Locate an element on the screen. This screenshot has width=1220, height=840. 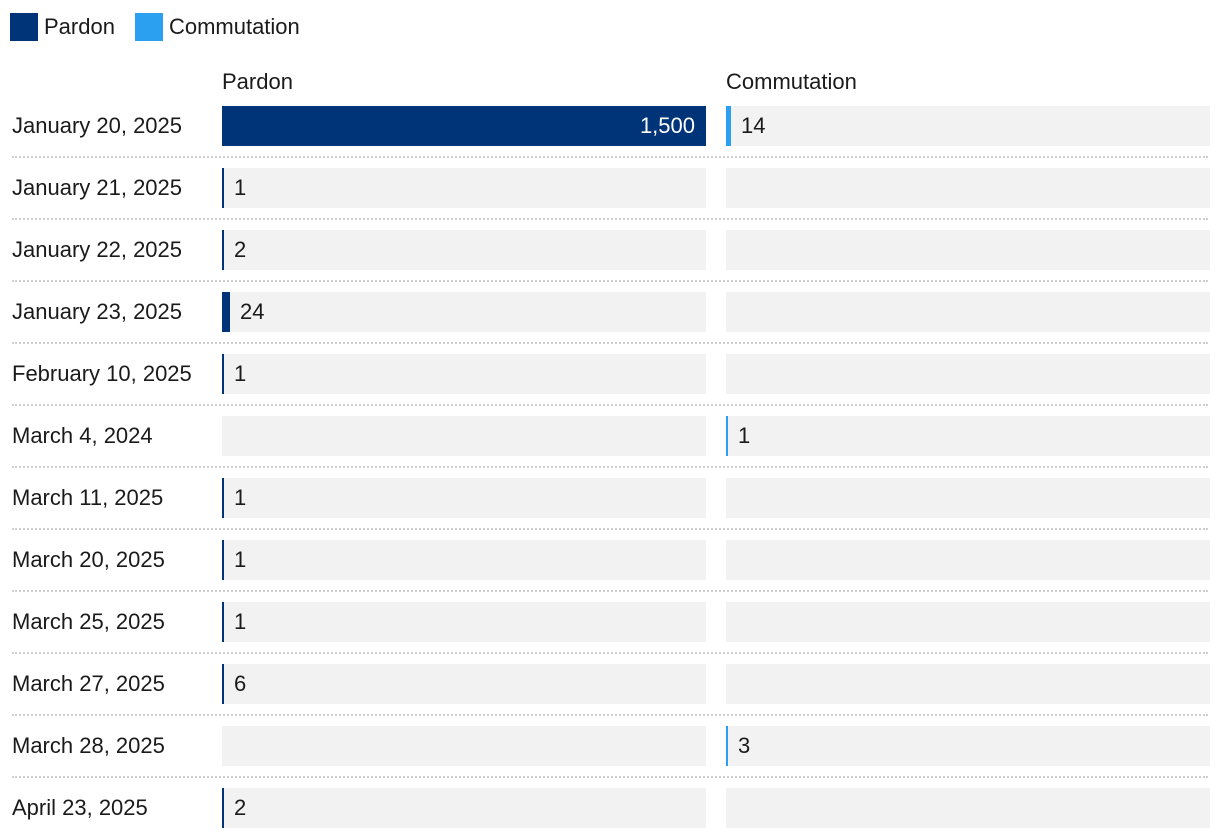
category-label: April 23, 2025 is located at coordinates (80, 807).